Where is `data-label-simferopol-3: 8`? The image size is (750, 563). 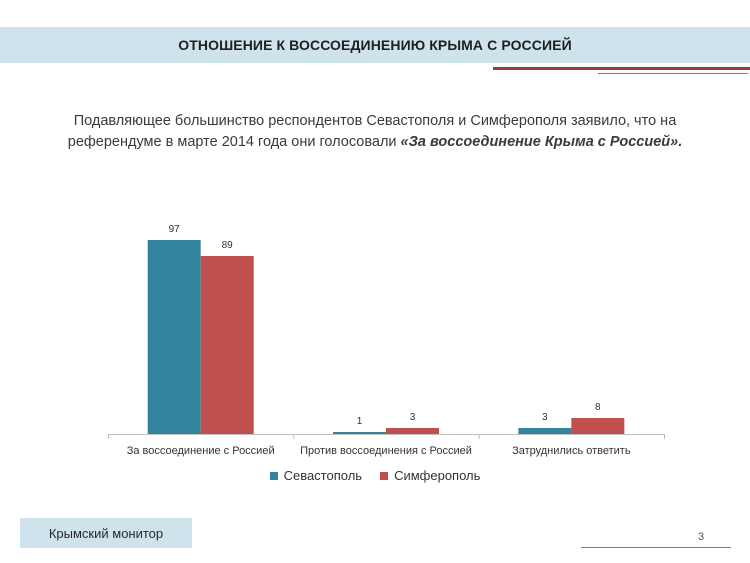 data-label-simferopol-3: 8 is located at coordinates (598, 407).